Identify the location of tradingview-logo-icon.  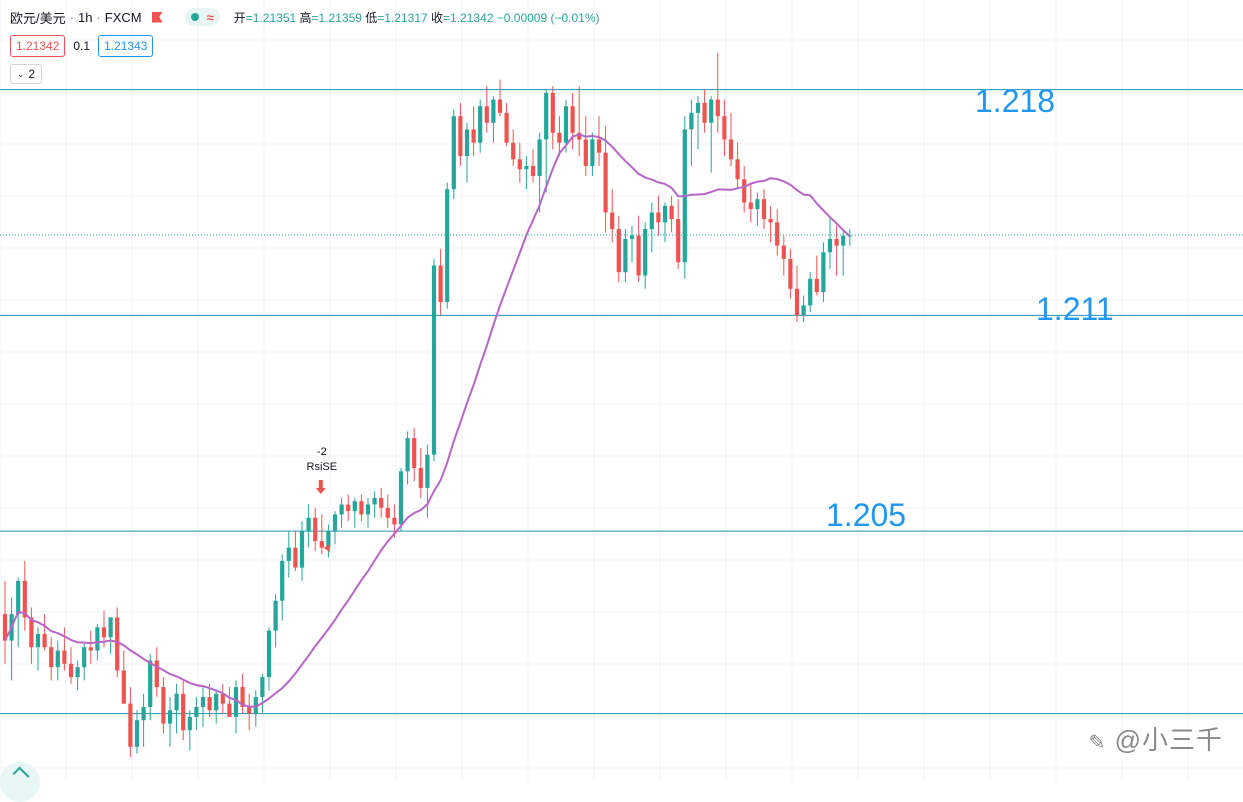
(20, 782).